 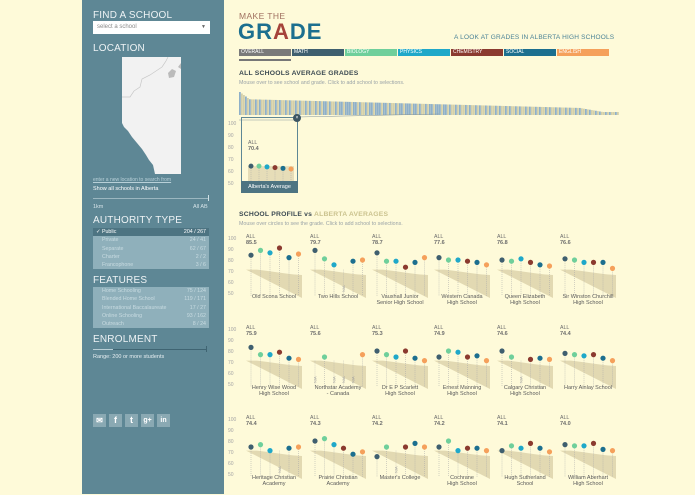 I want to click on school-name: Calgary Christian High School, so click(x=525, y=391).